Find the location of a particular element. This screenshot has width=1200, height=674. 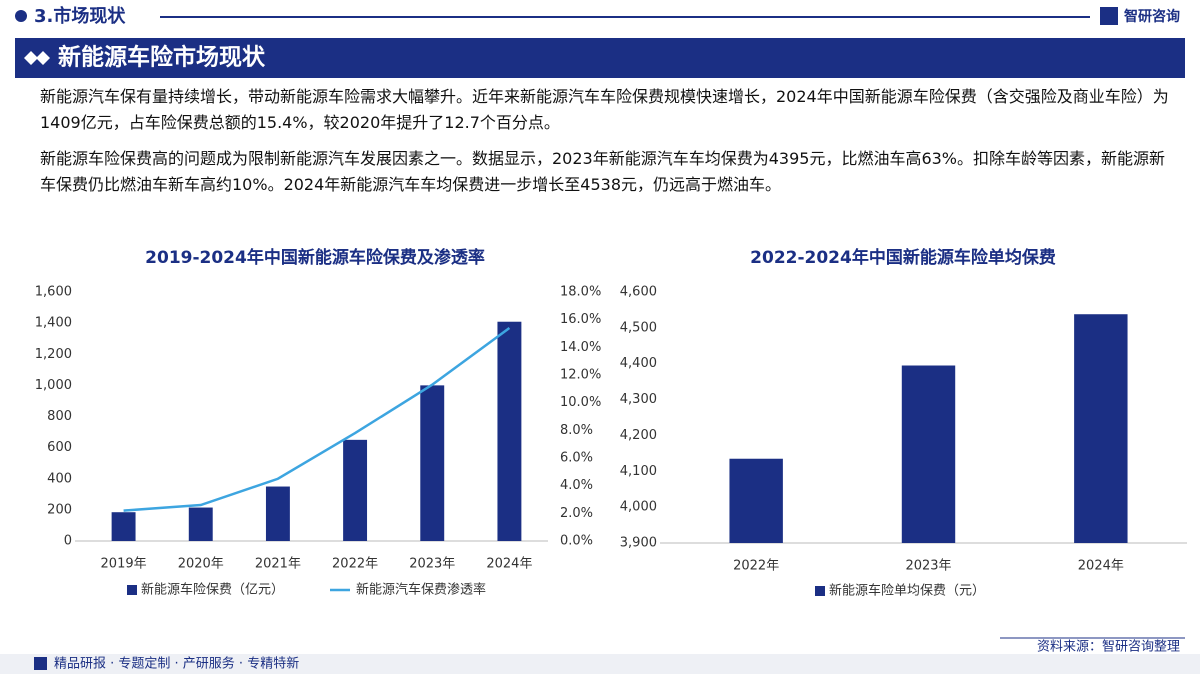

y2-tick-label: 18.0% is located at coordinates (580, 292).